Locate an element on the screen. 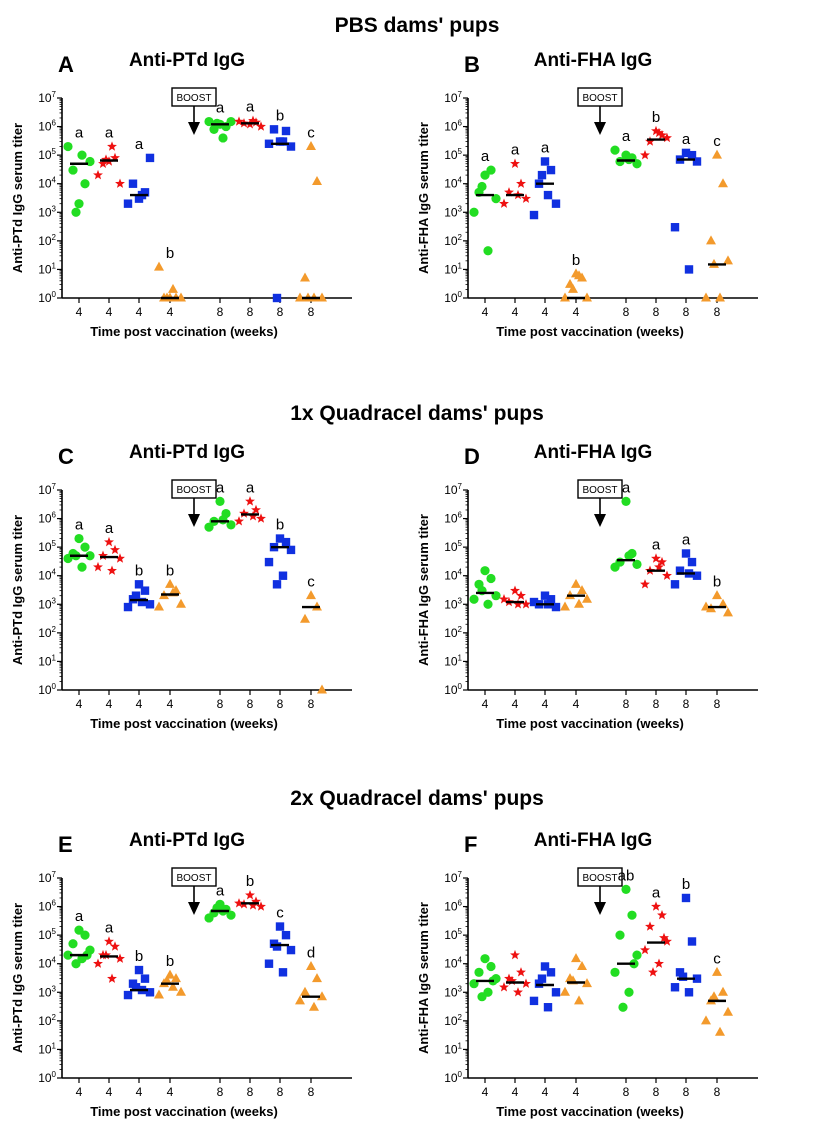 Image resolution: width=834 pixels, height=1145 pixels. significance-letter: d is located at coordinates (311, 952).